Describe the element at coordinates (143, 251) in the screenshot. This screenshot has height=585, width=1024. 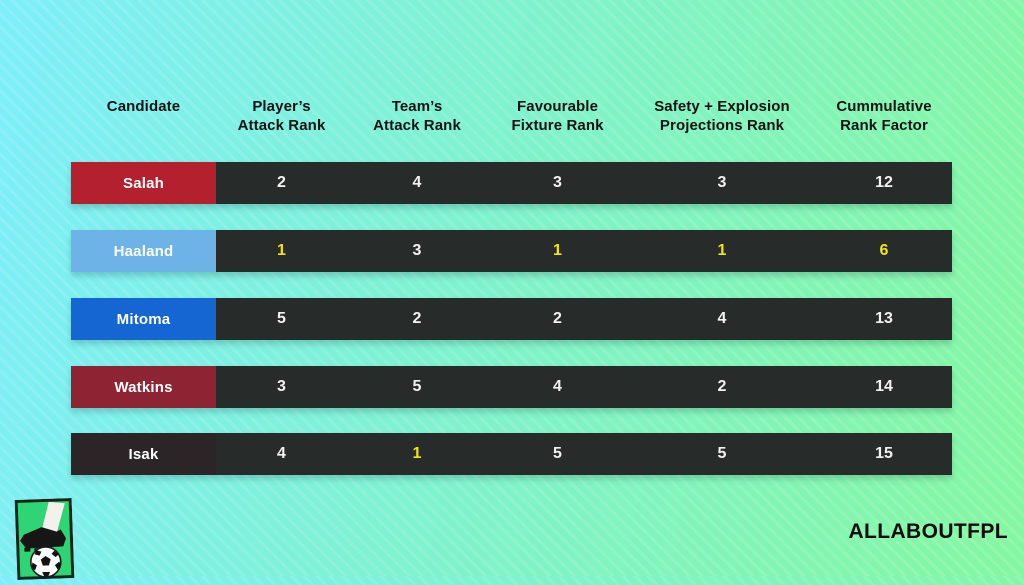
I see `candidate-cell: Haaland` at that location.